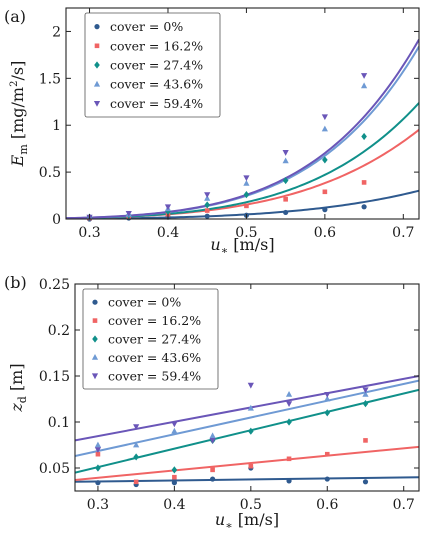 Image resolution: width=429 pixels, height=550 pixels. Describe the element at coordinates (15, 16) in the screenshot. I see `panel-label: (a)` at that location.